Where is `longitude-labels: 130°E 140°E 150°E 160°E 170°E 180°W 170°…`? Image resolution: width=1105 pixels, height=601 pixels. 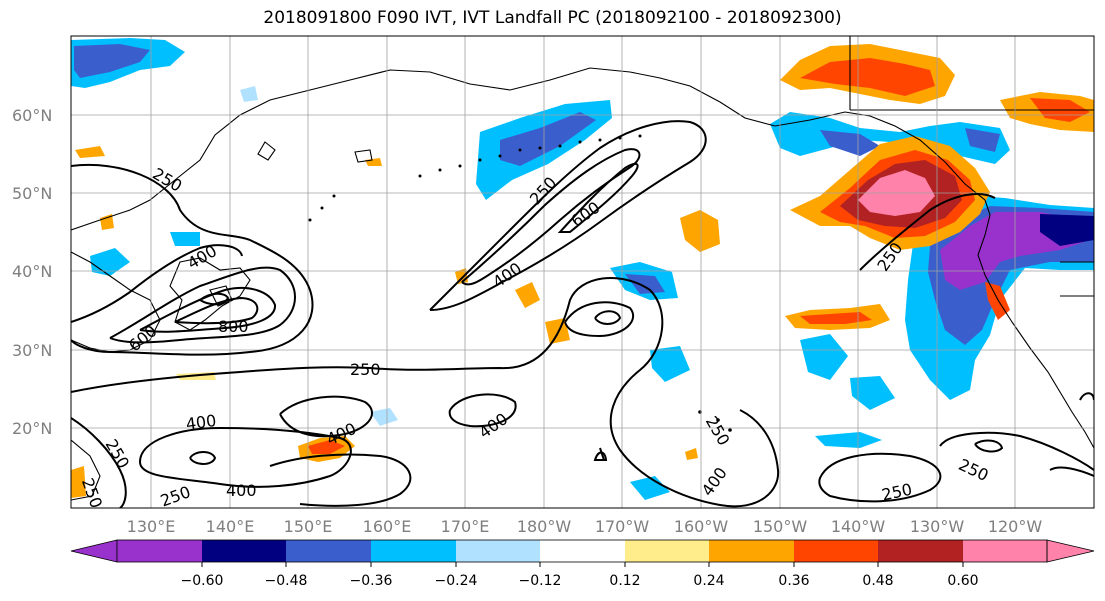
longitude-labels: 130°E 140°E 150°E 160°E 170°E 180°W 170°… is located at coordinates (585, 526).